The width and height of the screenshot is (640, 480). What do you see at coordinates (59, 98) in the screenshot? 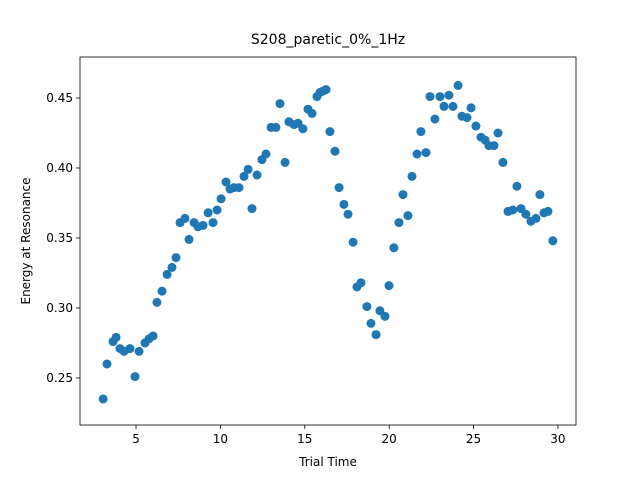
I see `y-tick-label: 0.45` at bounding box center [59, 98].